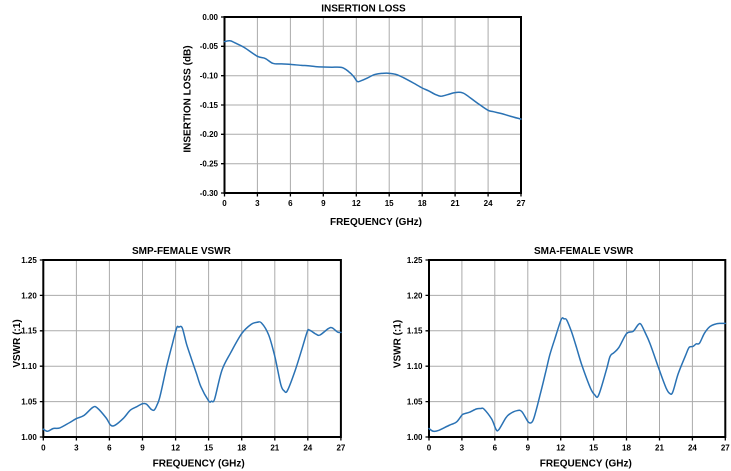 This screenshot has width=731, height=471. What do you see at coordinates (584, 251) in the screenshot?
I see `svg-text: SMA-FEMALE VSWR` at bounding box center [584, 251].